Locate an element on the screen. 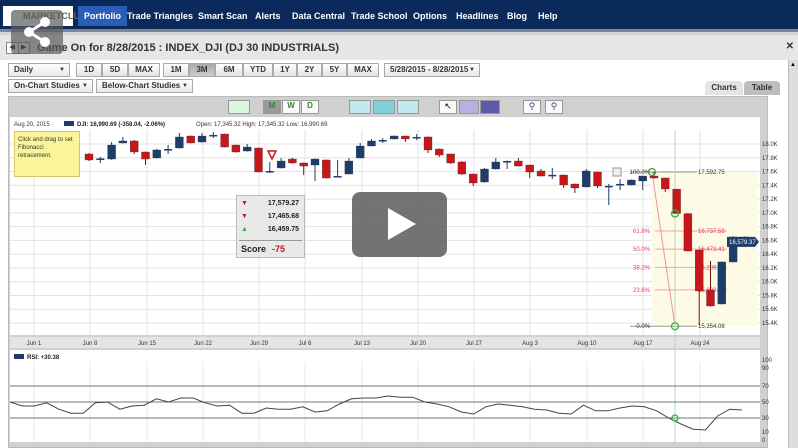  nav-portfolio: Portfolio is located at coordinates (102, 16).